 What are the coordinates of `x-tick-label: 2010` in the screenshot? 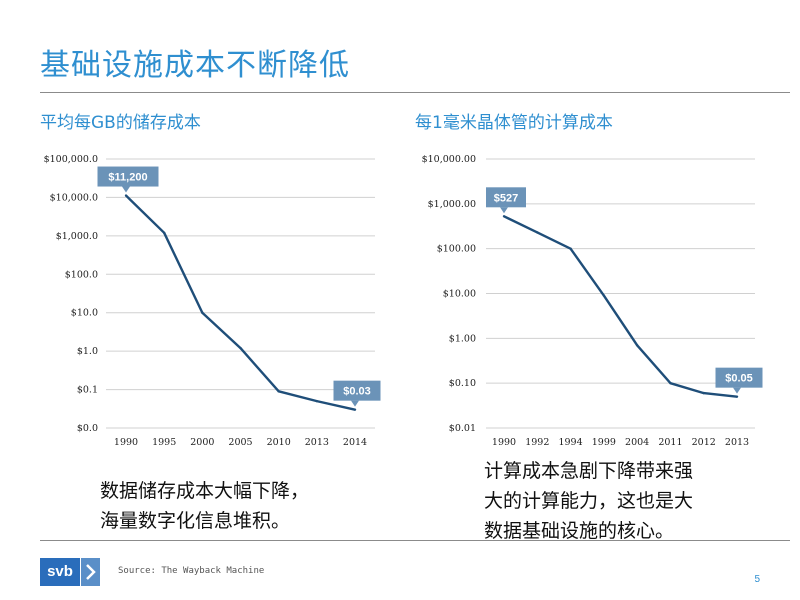 It's located at (279, 442).